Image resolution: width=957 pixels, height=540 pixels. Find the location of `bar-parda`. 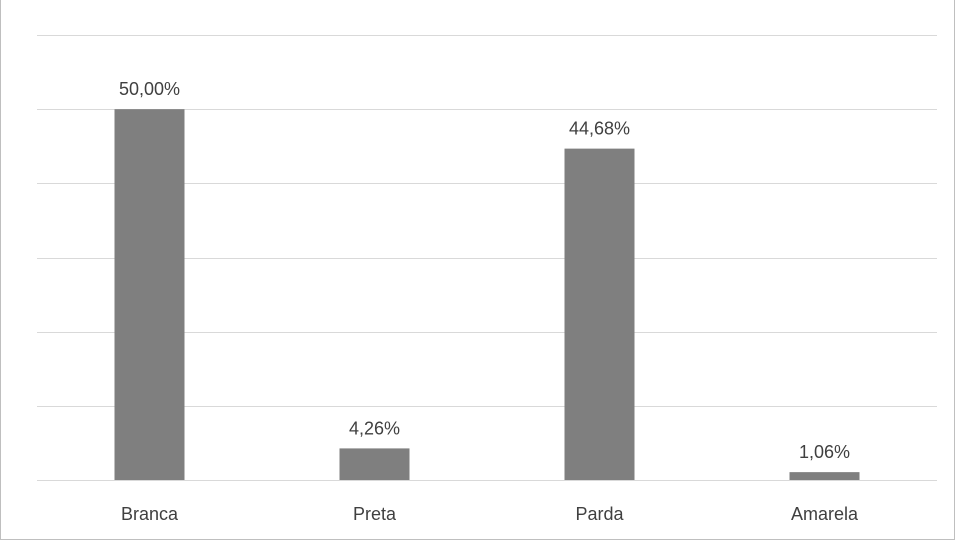

bar-parda is located at coordinates (599, 314).